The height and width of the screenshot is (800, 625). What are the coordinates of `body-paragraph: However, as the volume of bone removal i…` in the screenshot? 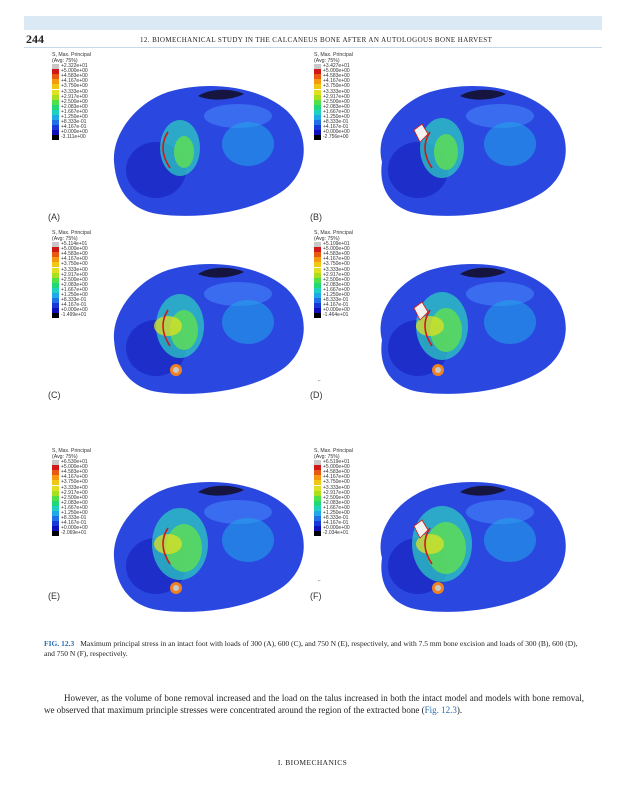 It's located at (314, 704).